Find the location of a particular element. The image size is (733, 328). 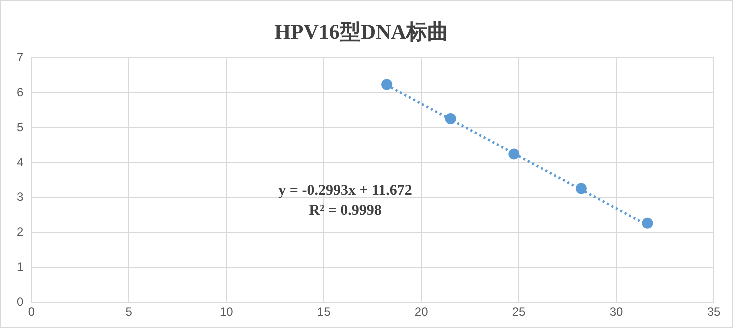

y-tick-label: 6 is located at coordinates (20, 92).